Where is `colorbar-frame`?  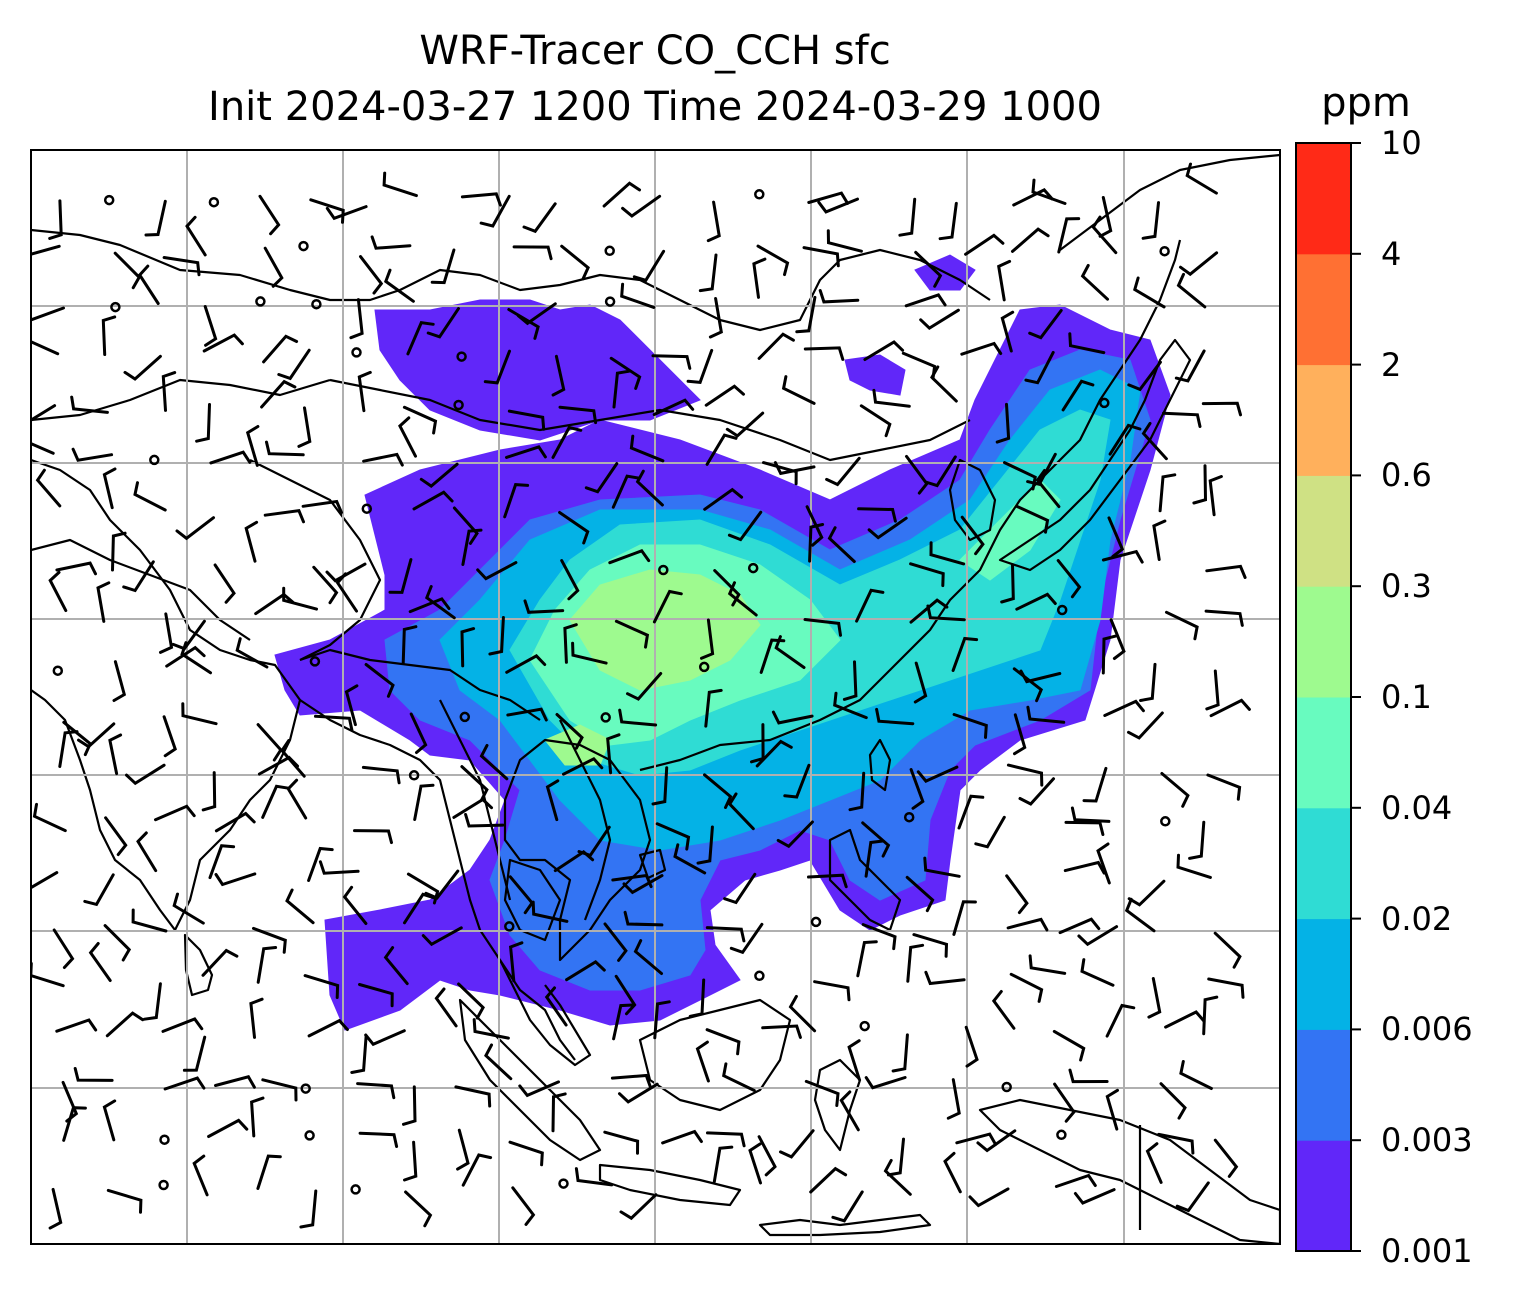
colorbar-frame is located at coordinates (1323, 697).